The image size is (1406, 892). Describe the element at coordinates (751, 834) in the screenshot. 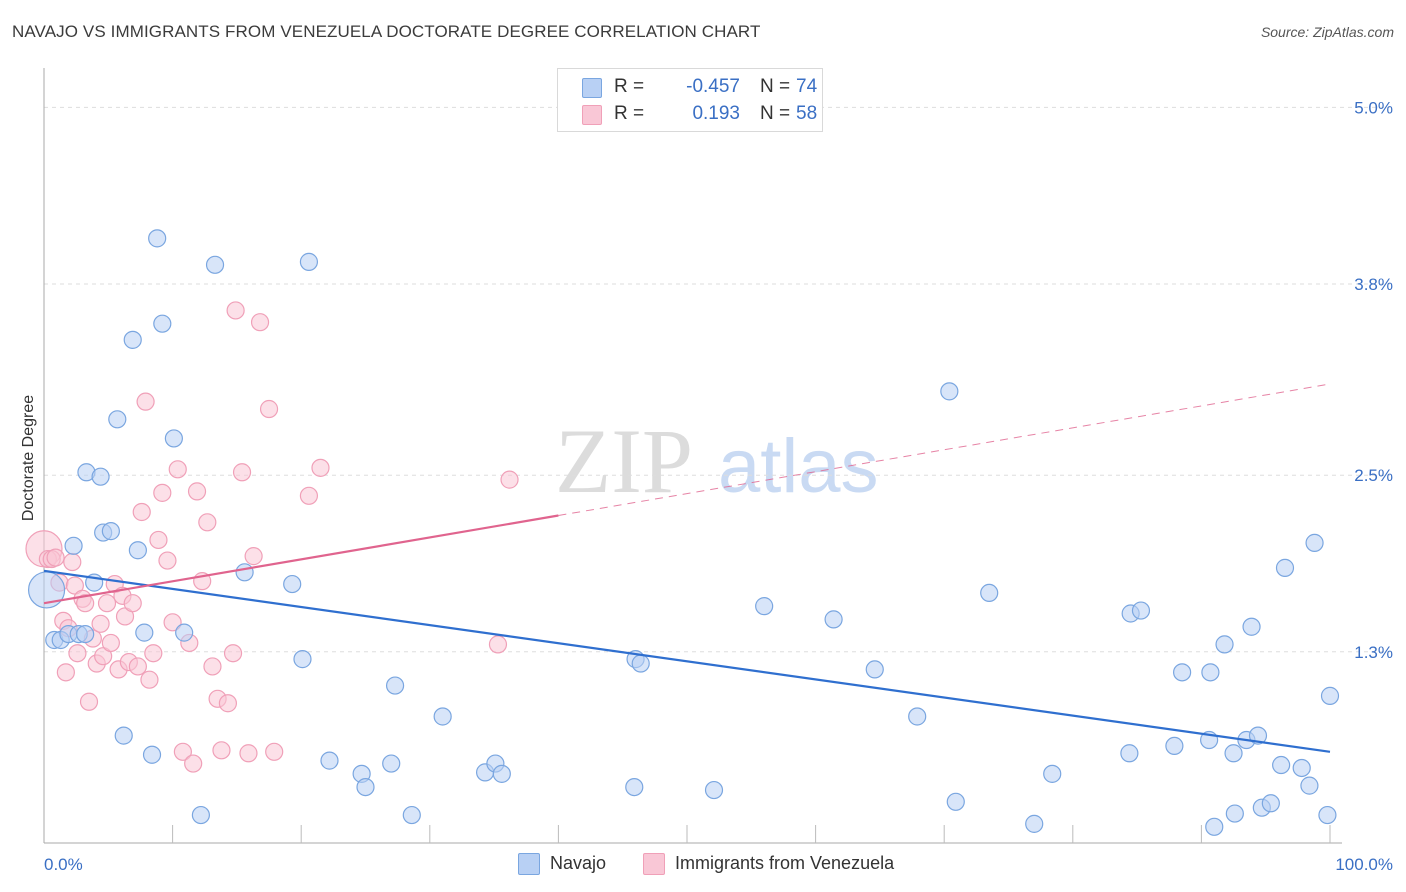

I see `x-ticks` at that location.